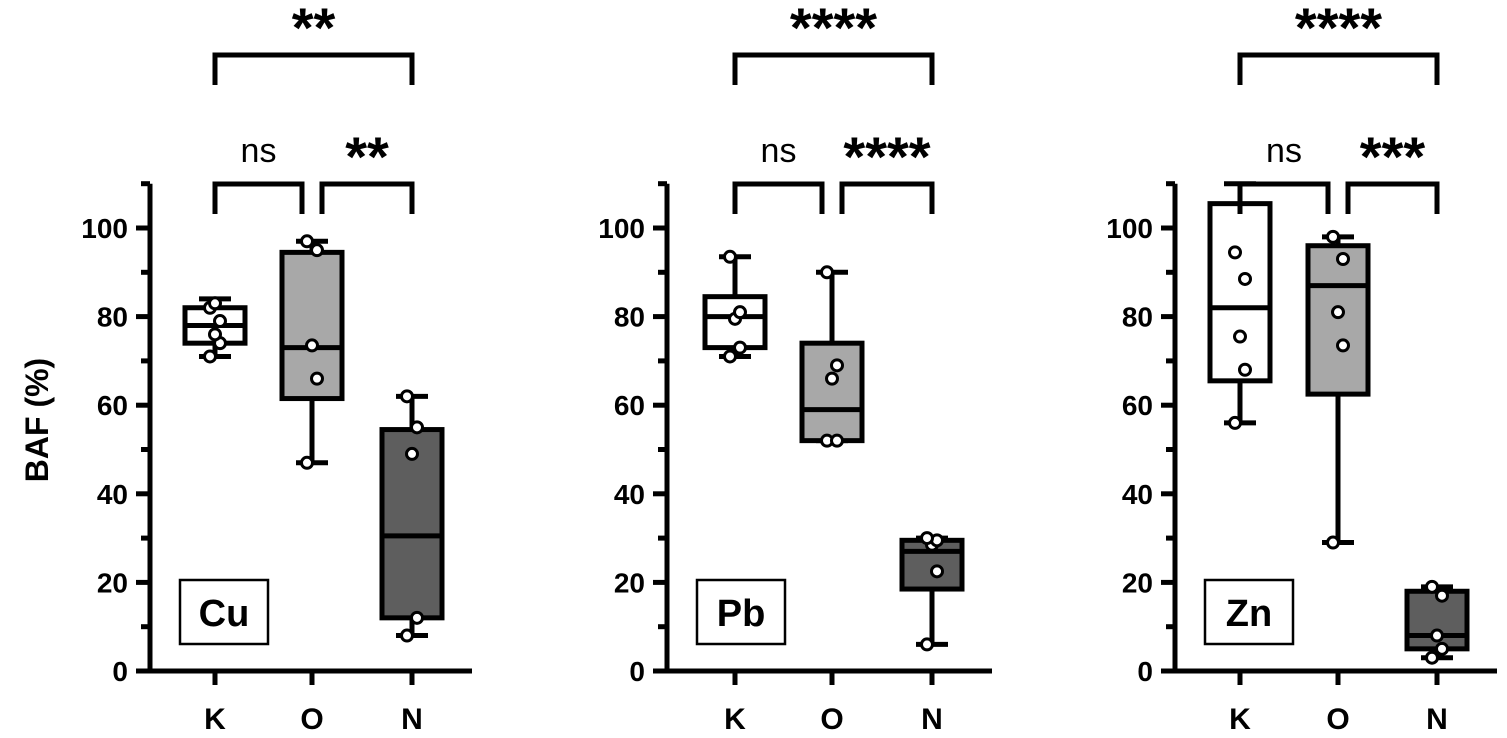 The width and height of the screenshot is (1507, 738). I want to click on element-label-text: Pb, so click(741, 614).